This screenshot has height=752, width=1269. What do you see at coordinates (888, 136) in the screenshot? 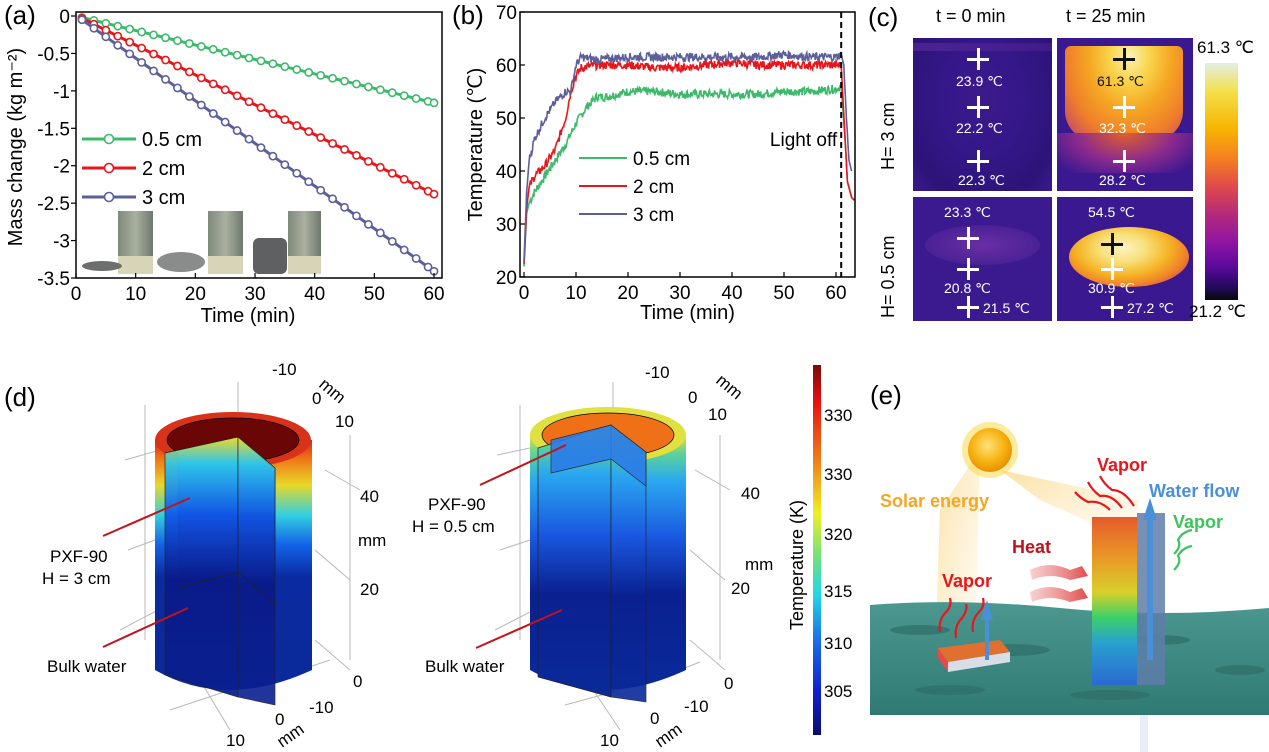
I see `row-label-3cm: H= 3 cm` at bounding box center [888, 136].